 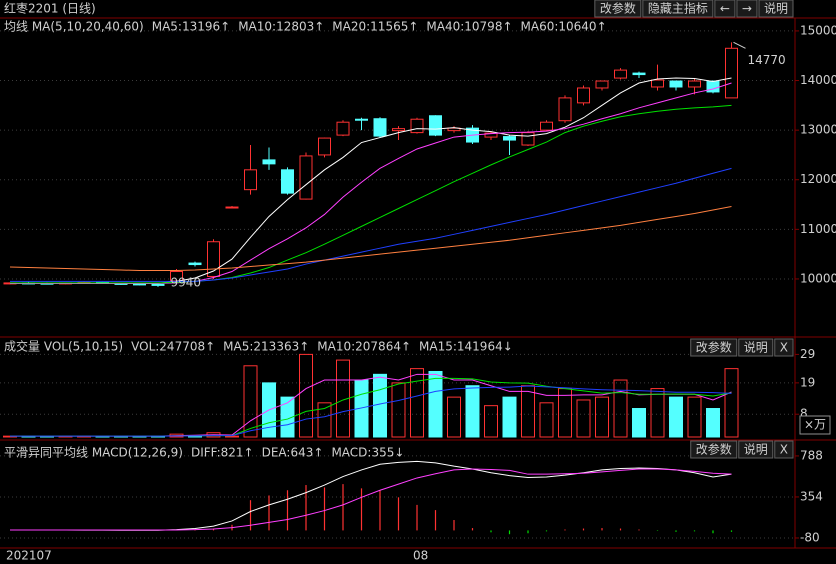 I want to click on y-tick-label: 354, so click(x=811, y=496).